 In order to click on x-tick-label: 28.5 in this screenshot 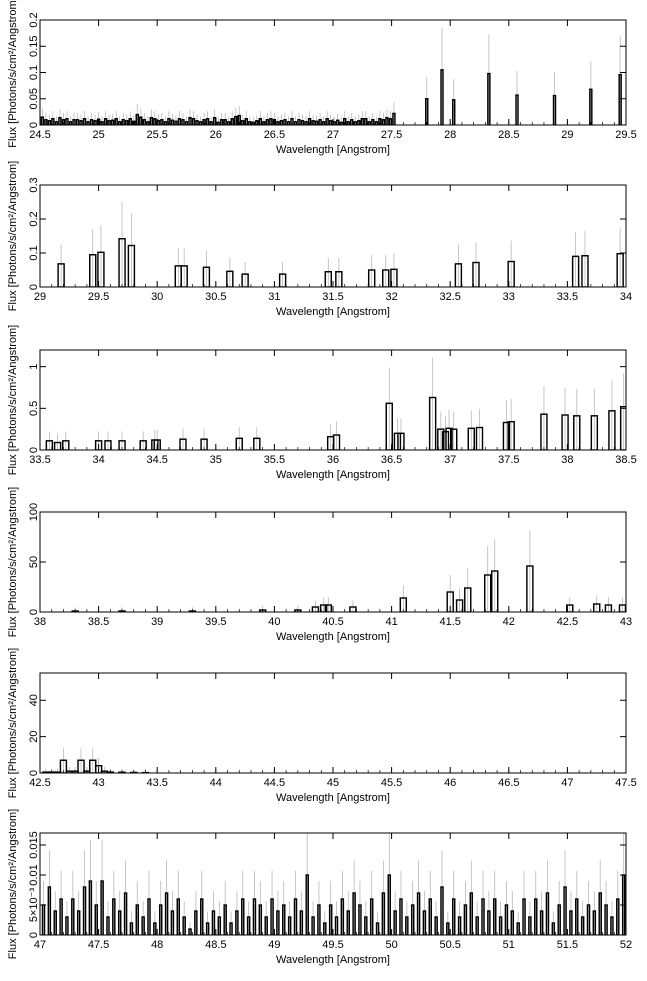, I will do `click(508, 135)`.